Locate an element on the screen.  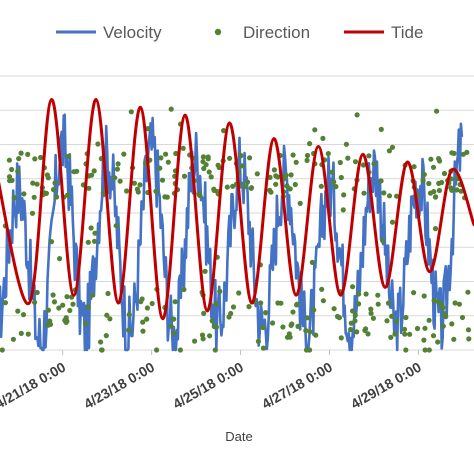
x-tick-label: 4/25/18 0:00 is located at coordinates (208, 385).